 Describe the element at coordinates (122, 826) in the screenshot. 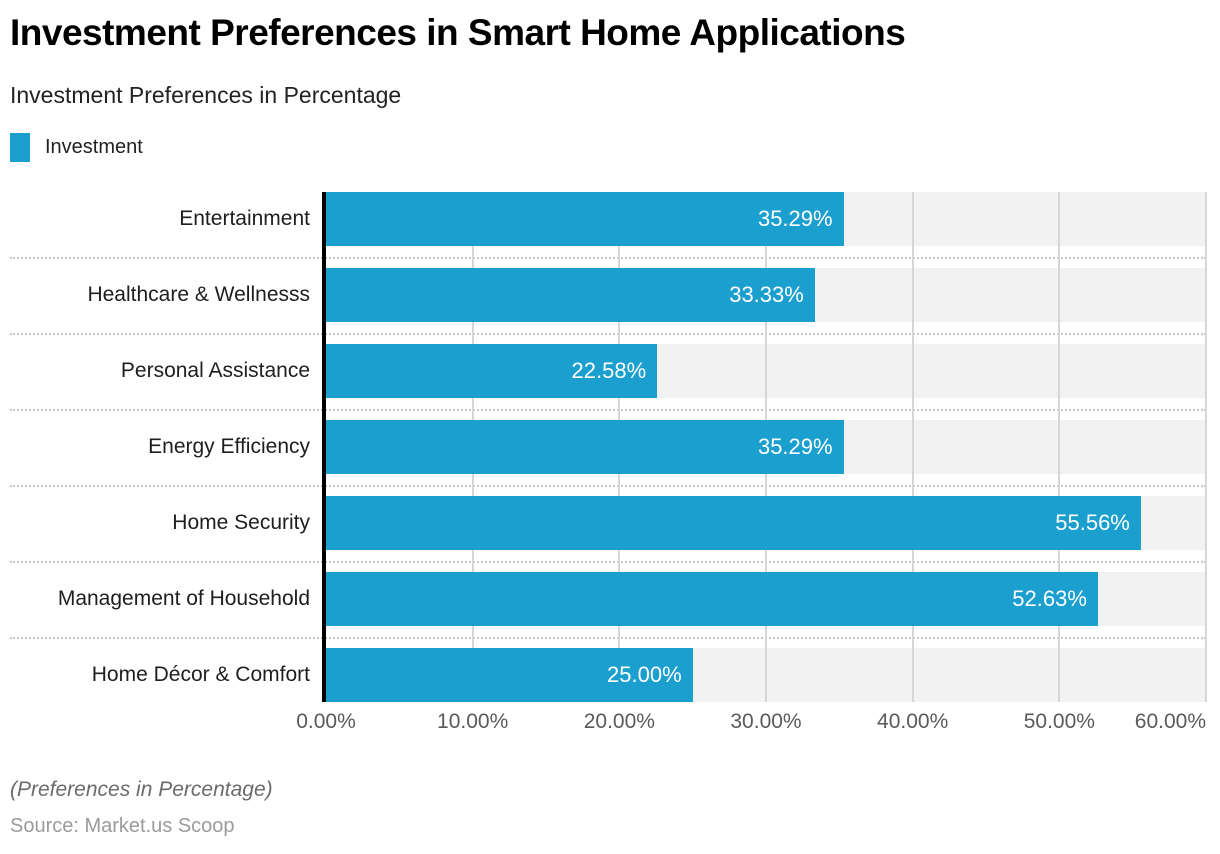

I see `source-text: Source: Market.us Scoop` at that location.